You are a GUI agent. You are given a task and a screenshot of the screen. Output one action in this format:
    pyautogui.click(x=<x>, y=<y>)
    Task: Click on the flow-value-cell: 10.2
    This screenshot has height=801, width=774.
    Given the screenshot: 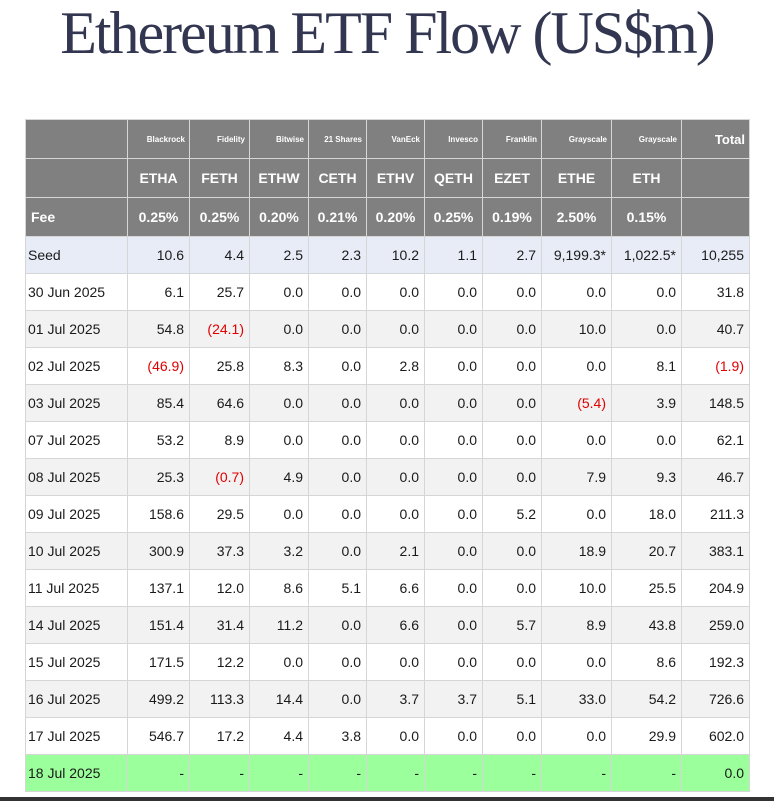 What is the action you would take?
    pyautogui.click(x=395, y=255)
    